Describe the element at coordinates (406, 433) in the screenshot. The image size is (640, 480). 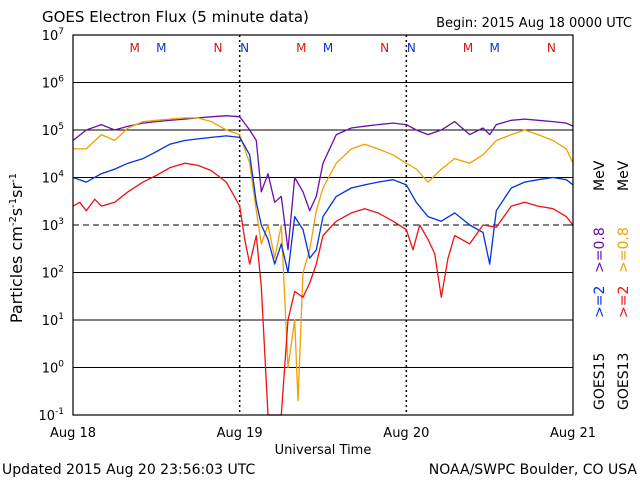
I see `x-tick-label: Aug 20` at that location.